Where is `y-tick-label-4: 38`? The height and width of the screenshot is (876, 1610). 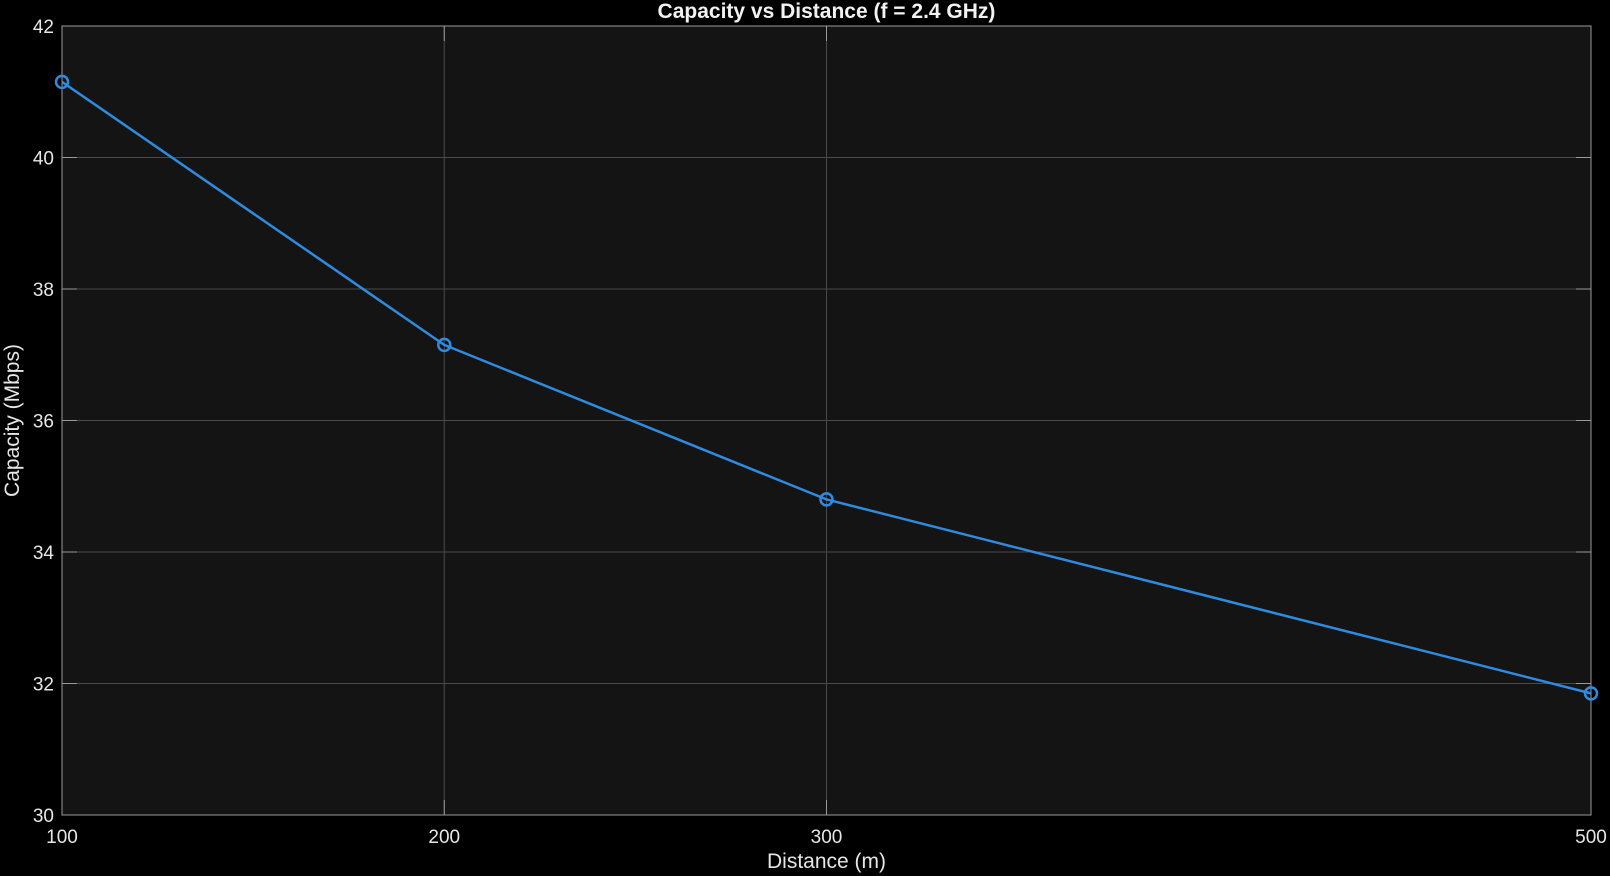 y-tick-label-4: 38 is located at coordinates (43, 290).